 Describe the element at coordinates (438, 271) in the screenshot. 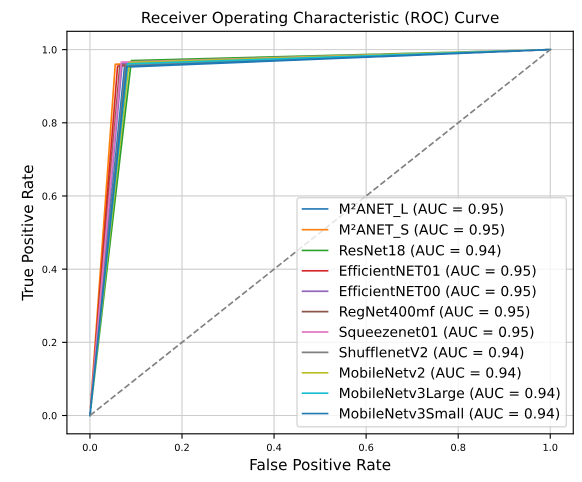

I see `legend-label: EfficientNET01 (AUC = 0.95)` at that location.